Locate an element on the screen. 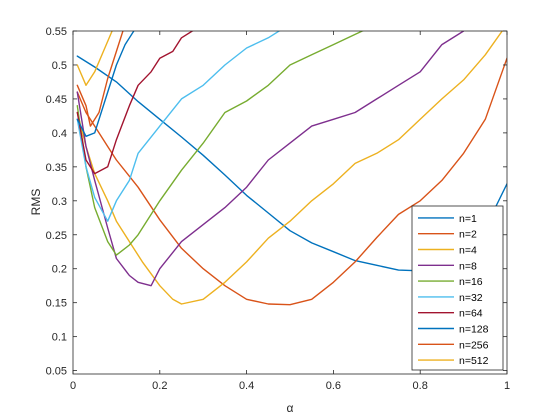 Image resolution: width=560 pixels, height=420 pixels. legend-box is located at coordinates (457, 288).